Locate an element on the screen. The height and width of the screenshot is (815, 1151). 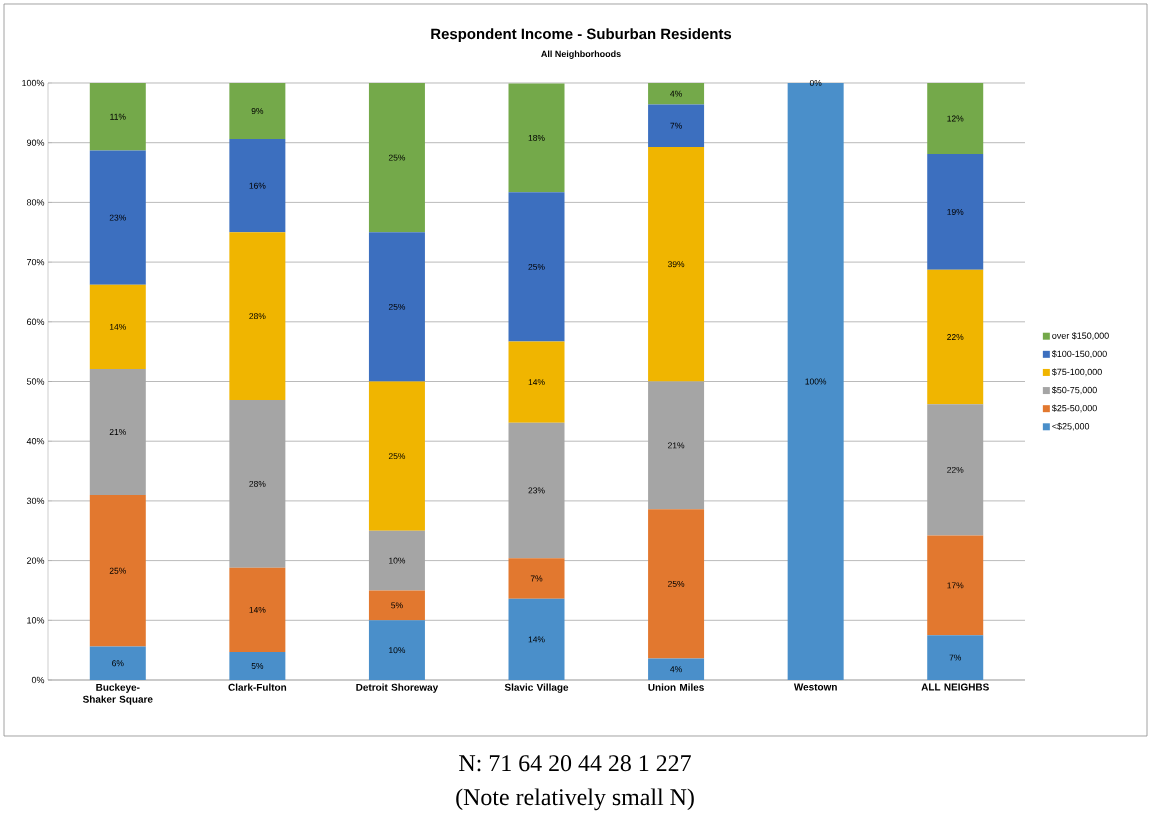
data-label: 18% is located at coordinates (536, 137).